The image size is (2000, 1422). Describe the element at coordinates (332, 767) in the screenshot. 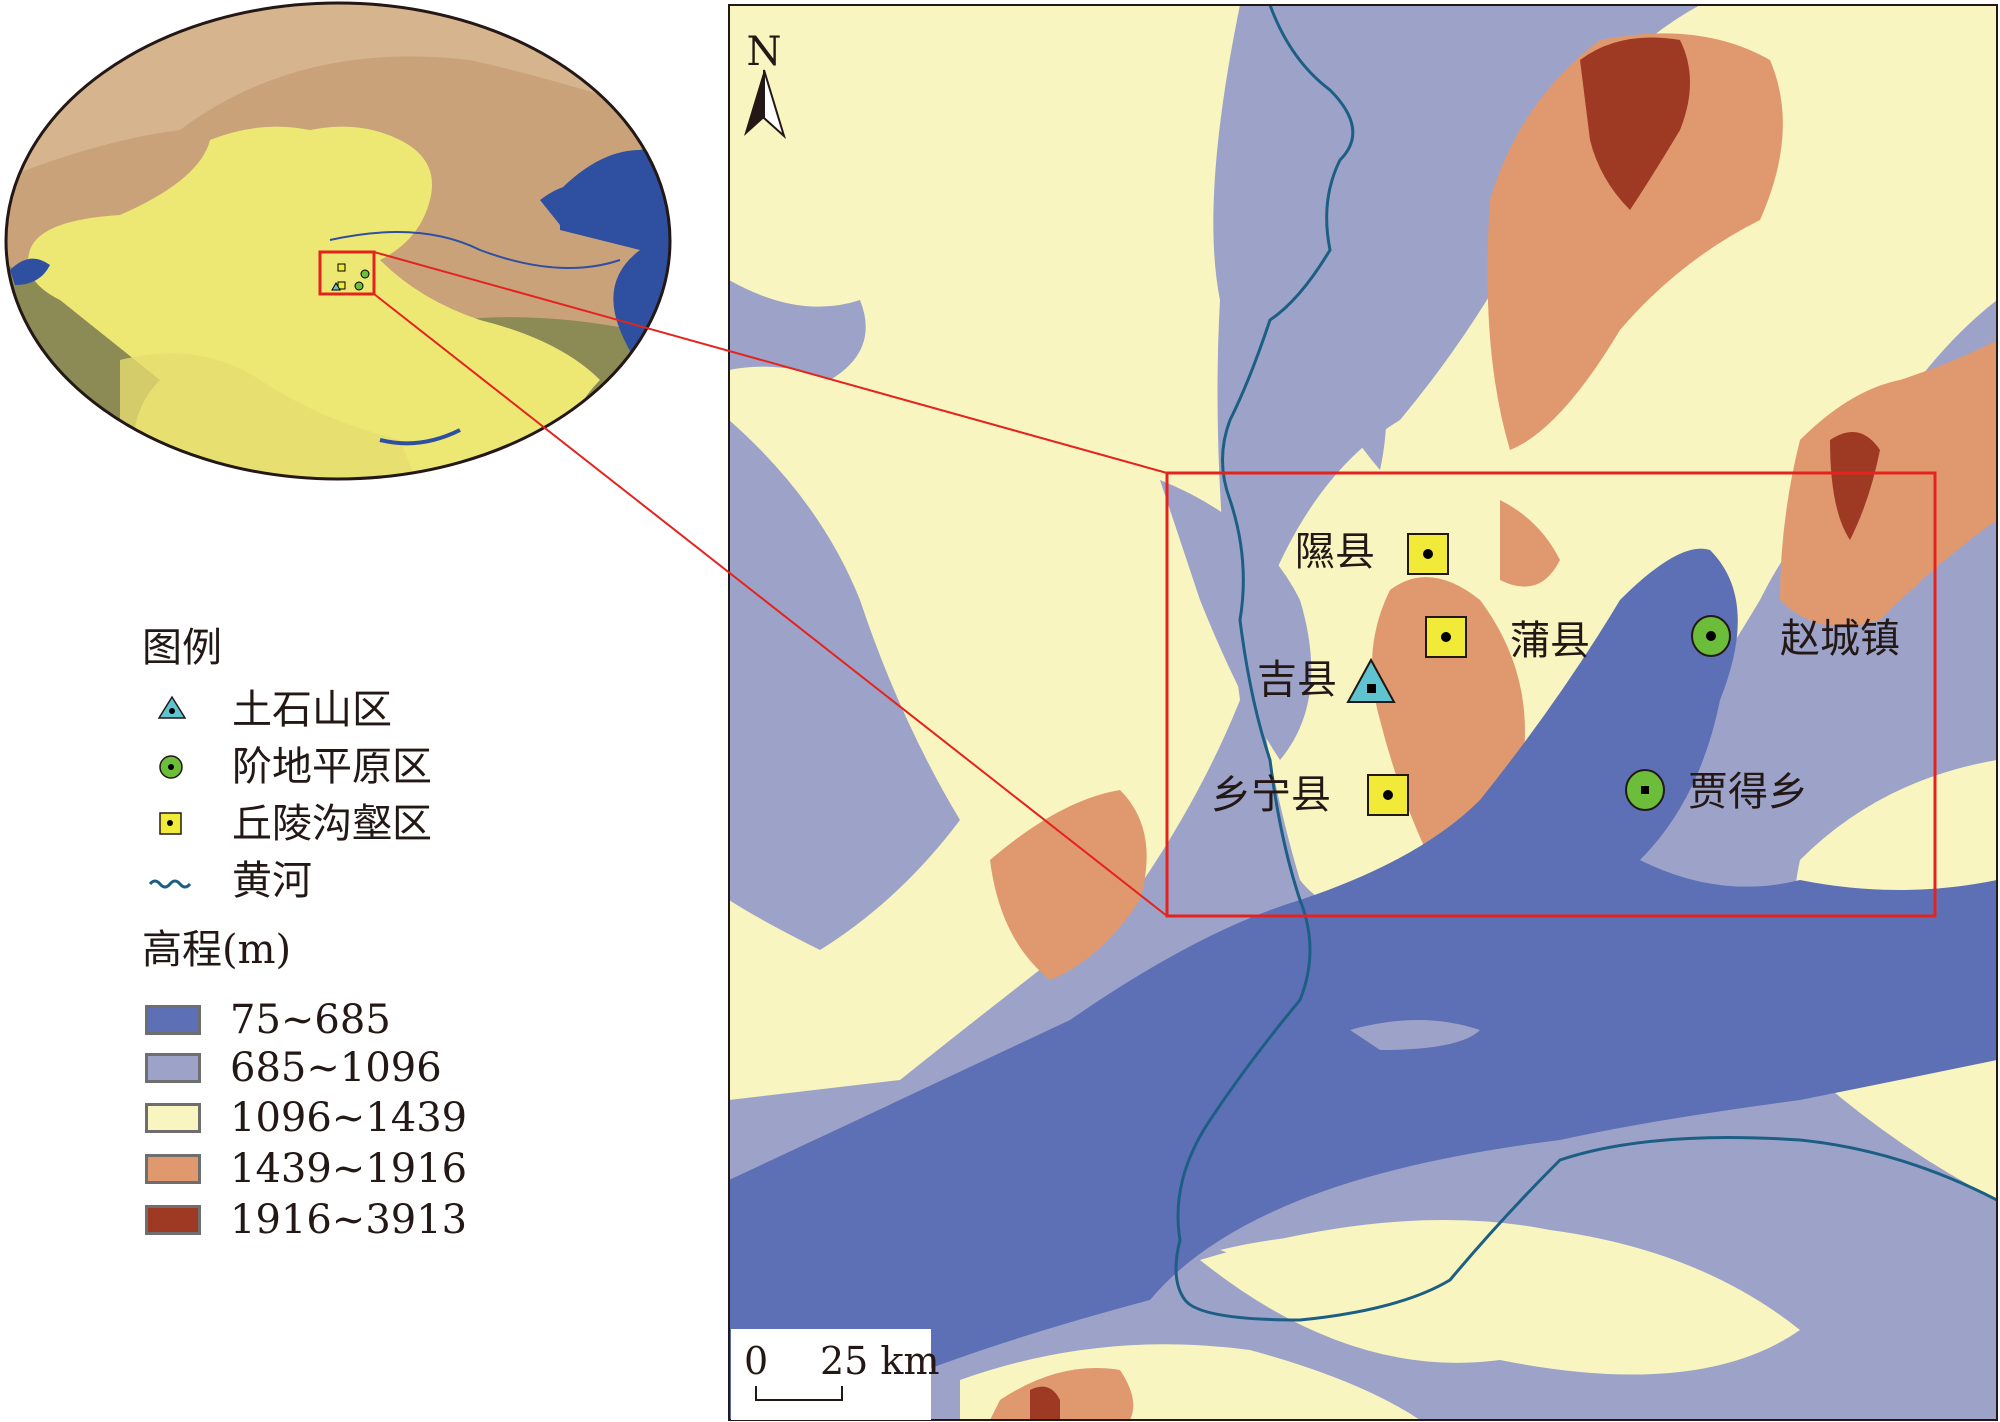

I see `legend-item-label: 阶地平原区` at that location.